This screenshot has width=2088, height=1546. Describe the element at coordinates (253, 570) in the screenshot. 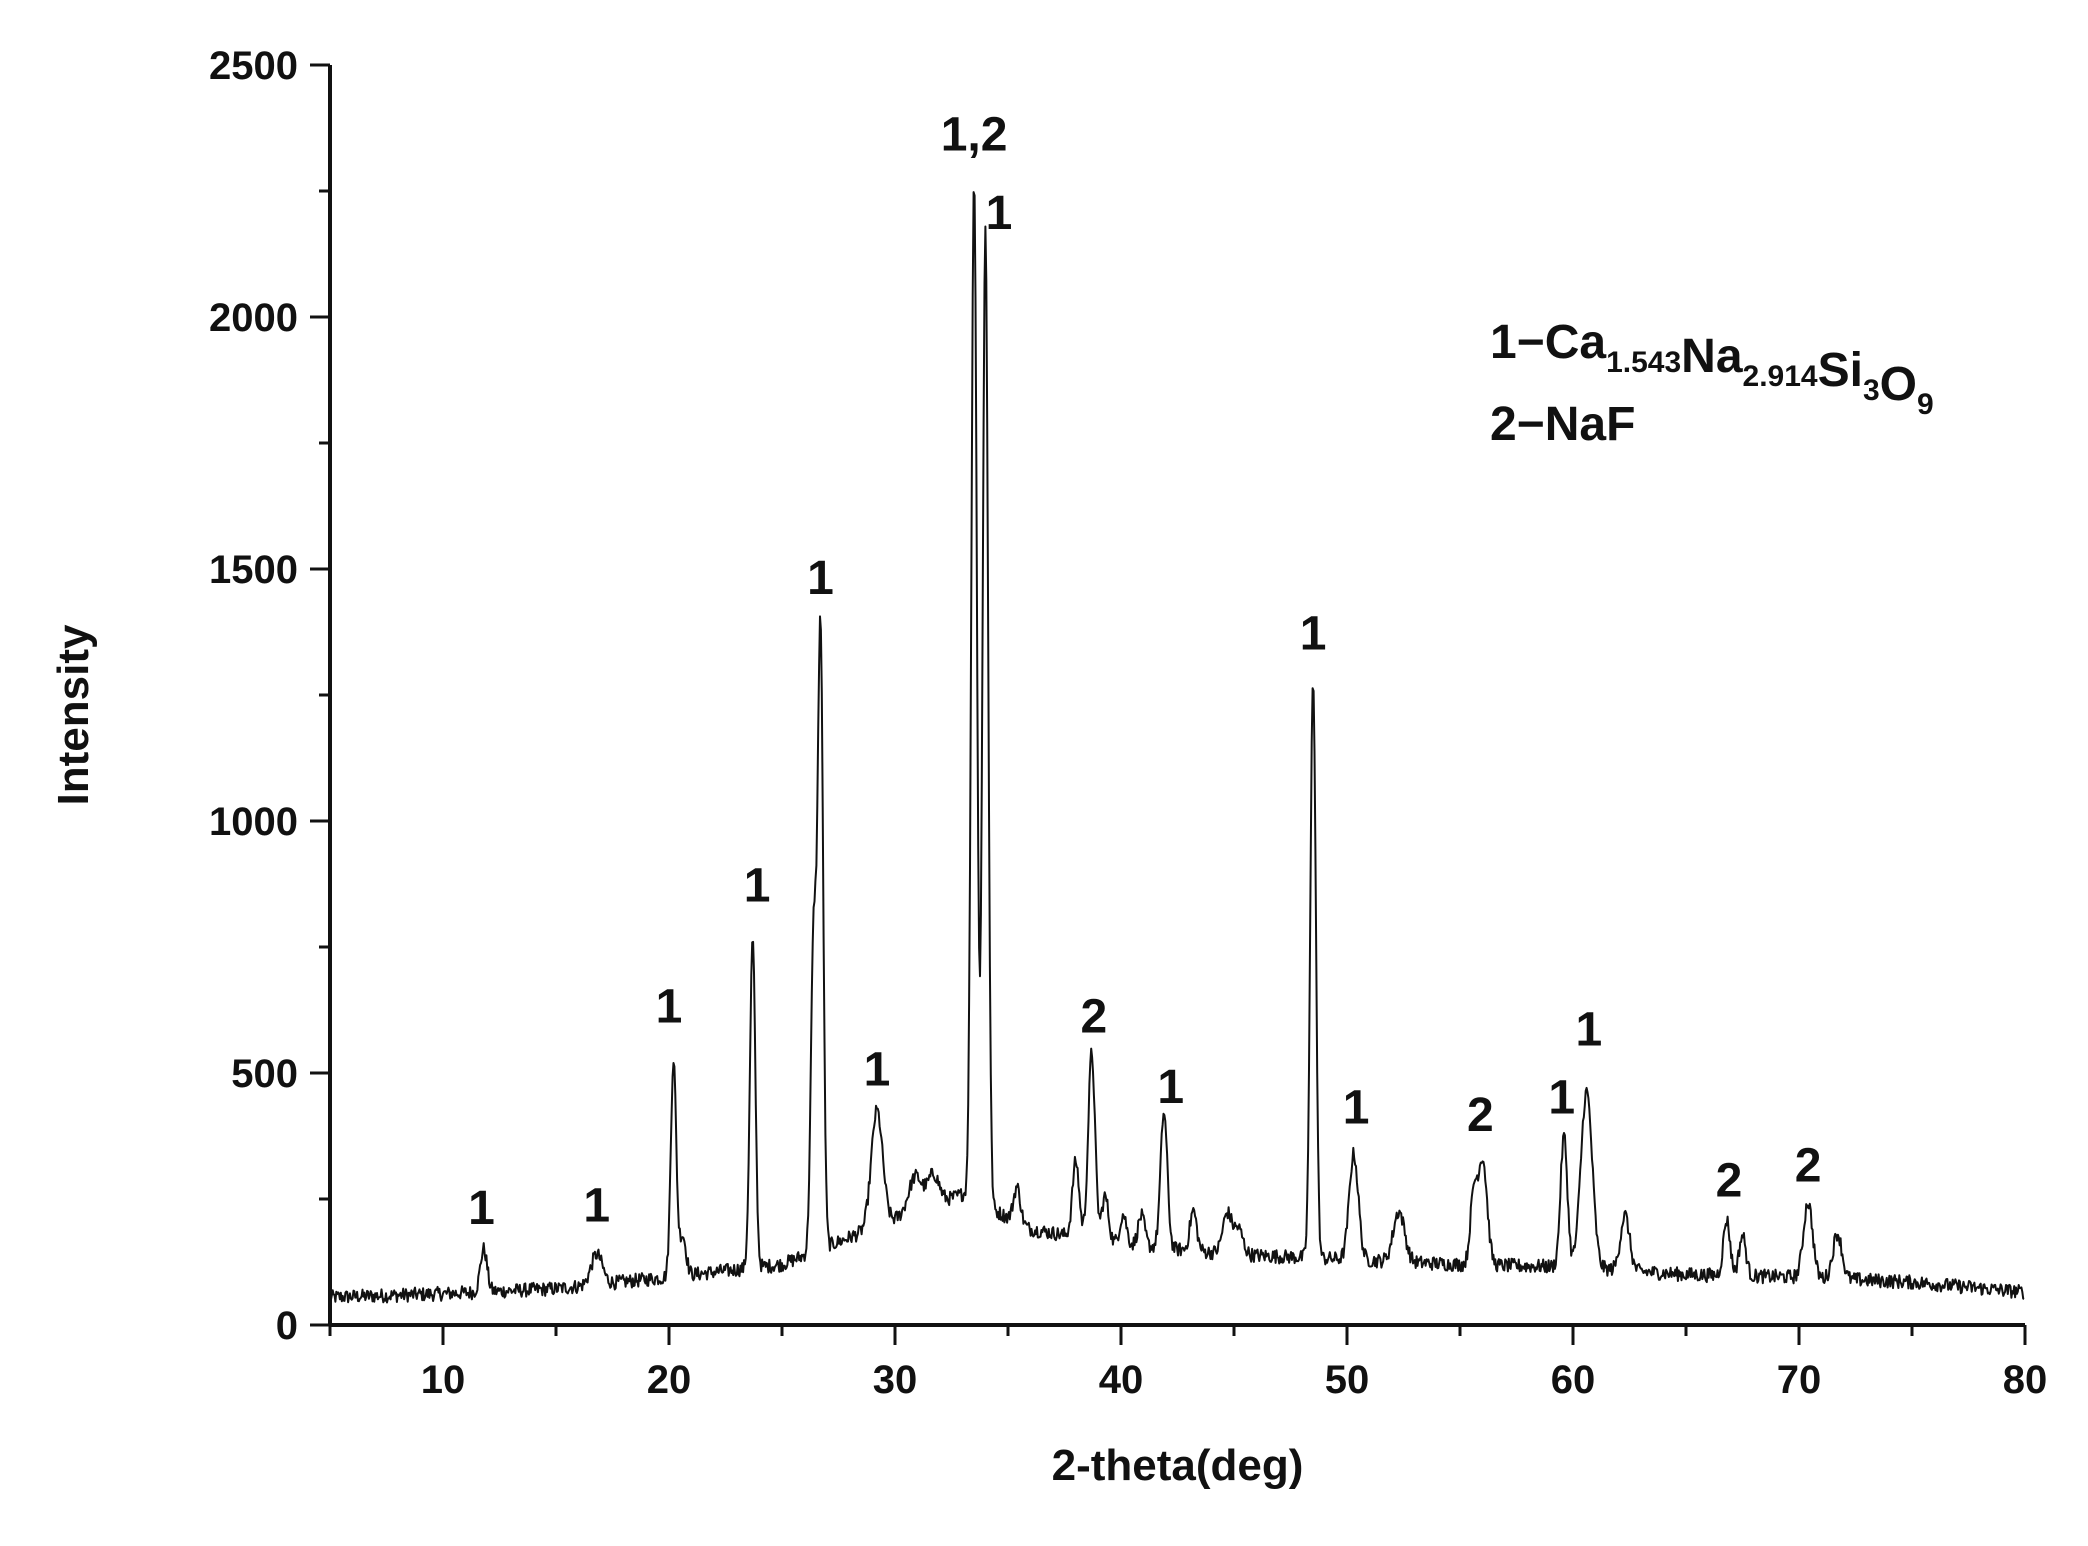

I see `y-tick-label: 1500` at that location.